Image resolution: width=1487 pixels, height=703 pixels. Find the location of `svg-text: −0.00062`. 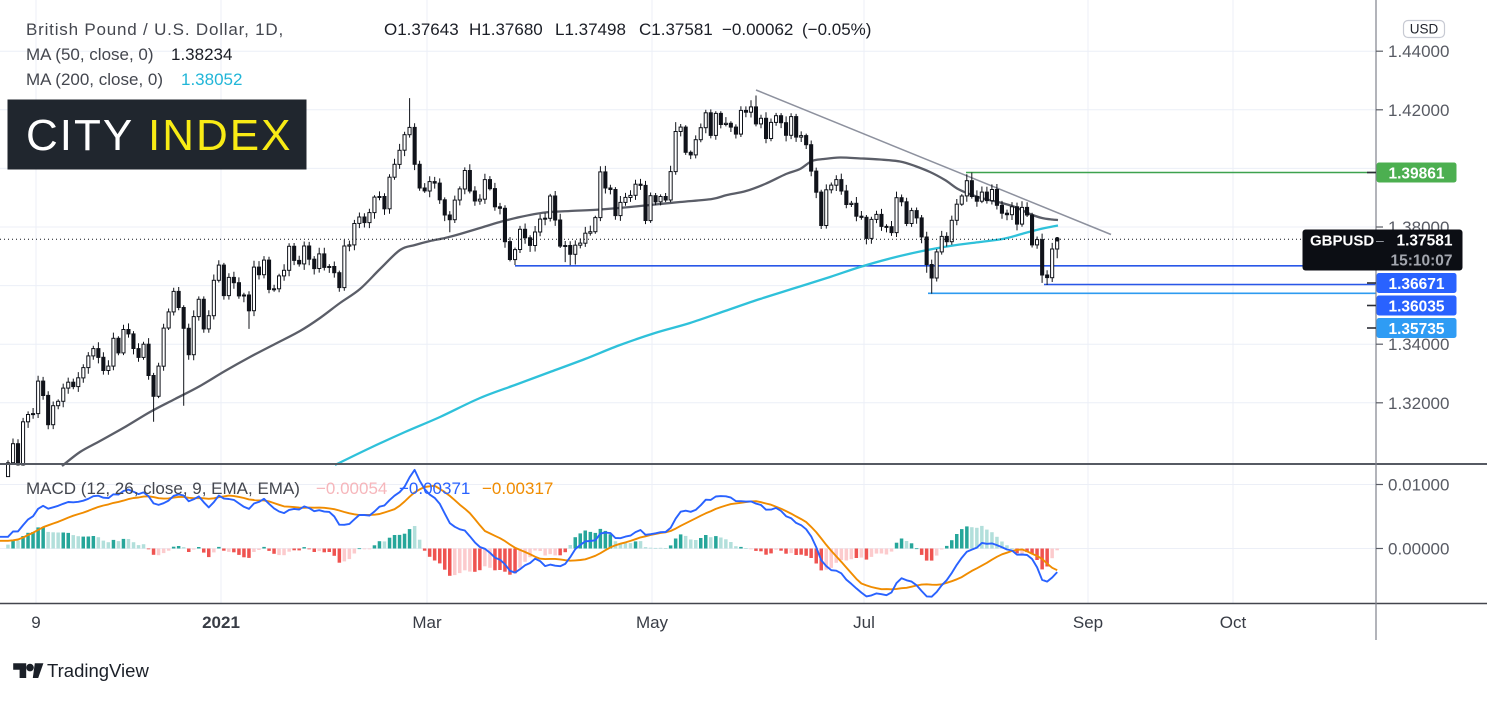

svg-text: −0.00062 is located at coordinates (757, 29).